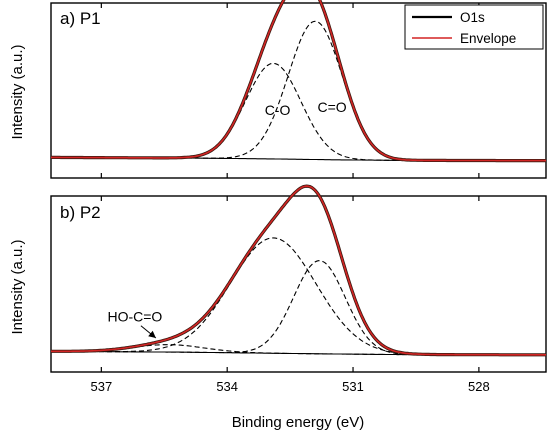 The image size is (550, 439). I want to click on x-tick-label: 534, so click(227, 386).